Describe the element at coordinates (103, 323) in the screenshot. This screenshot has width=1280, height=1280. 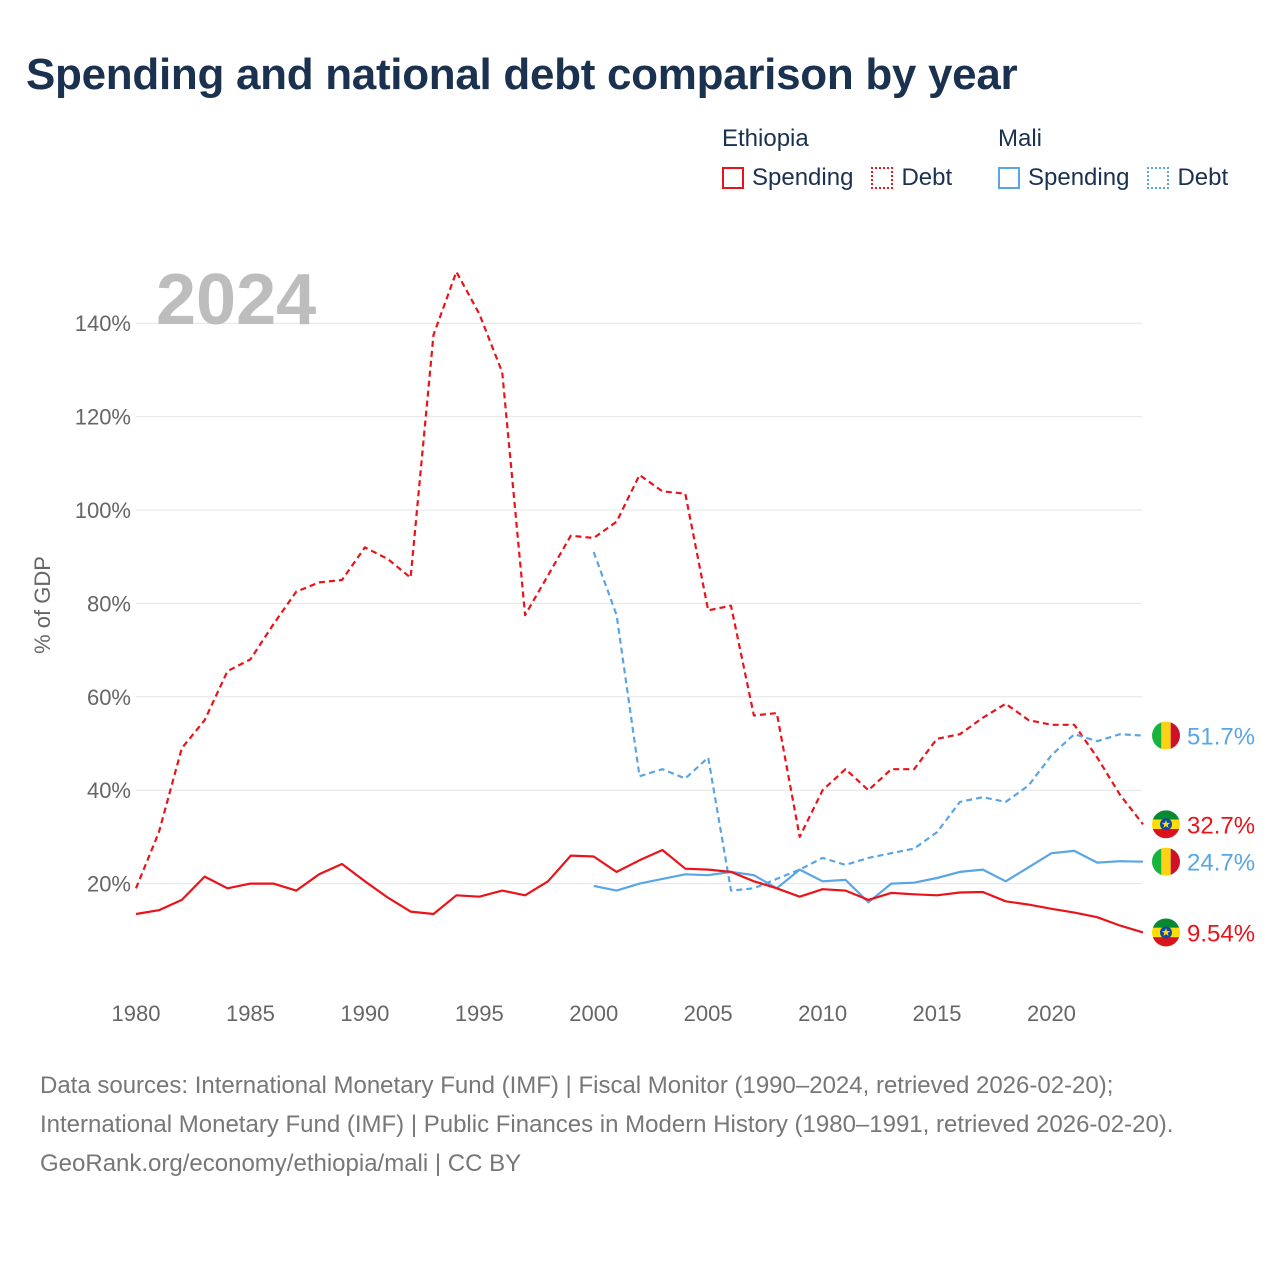
I see `y-tick-label: 140%` at that location.